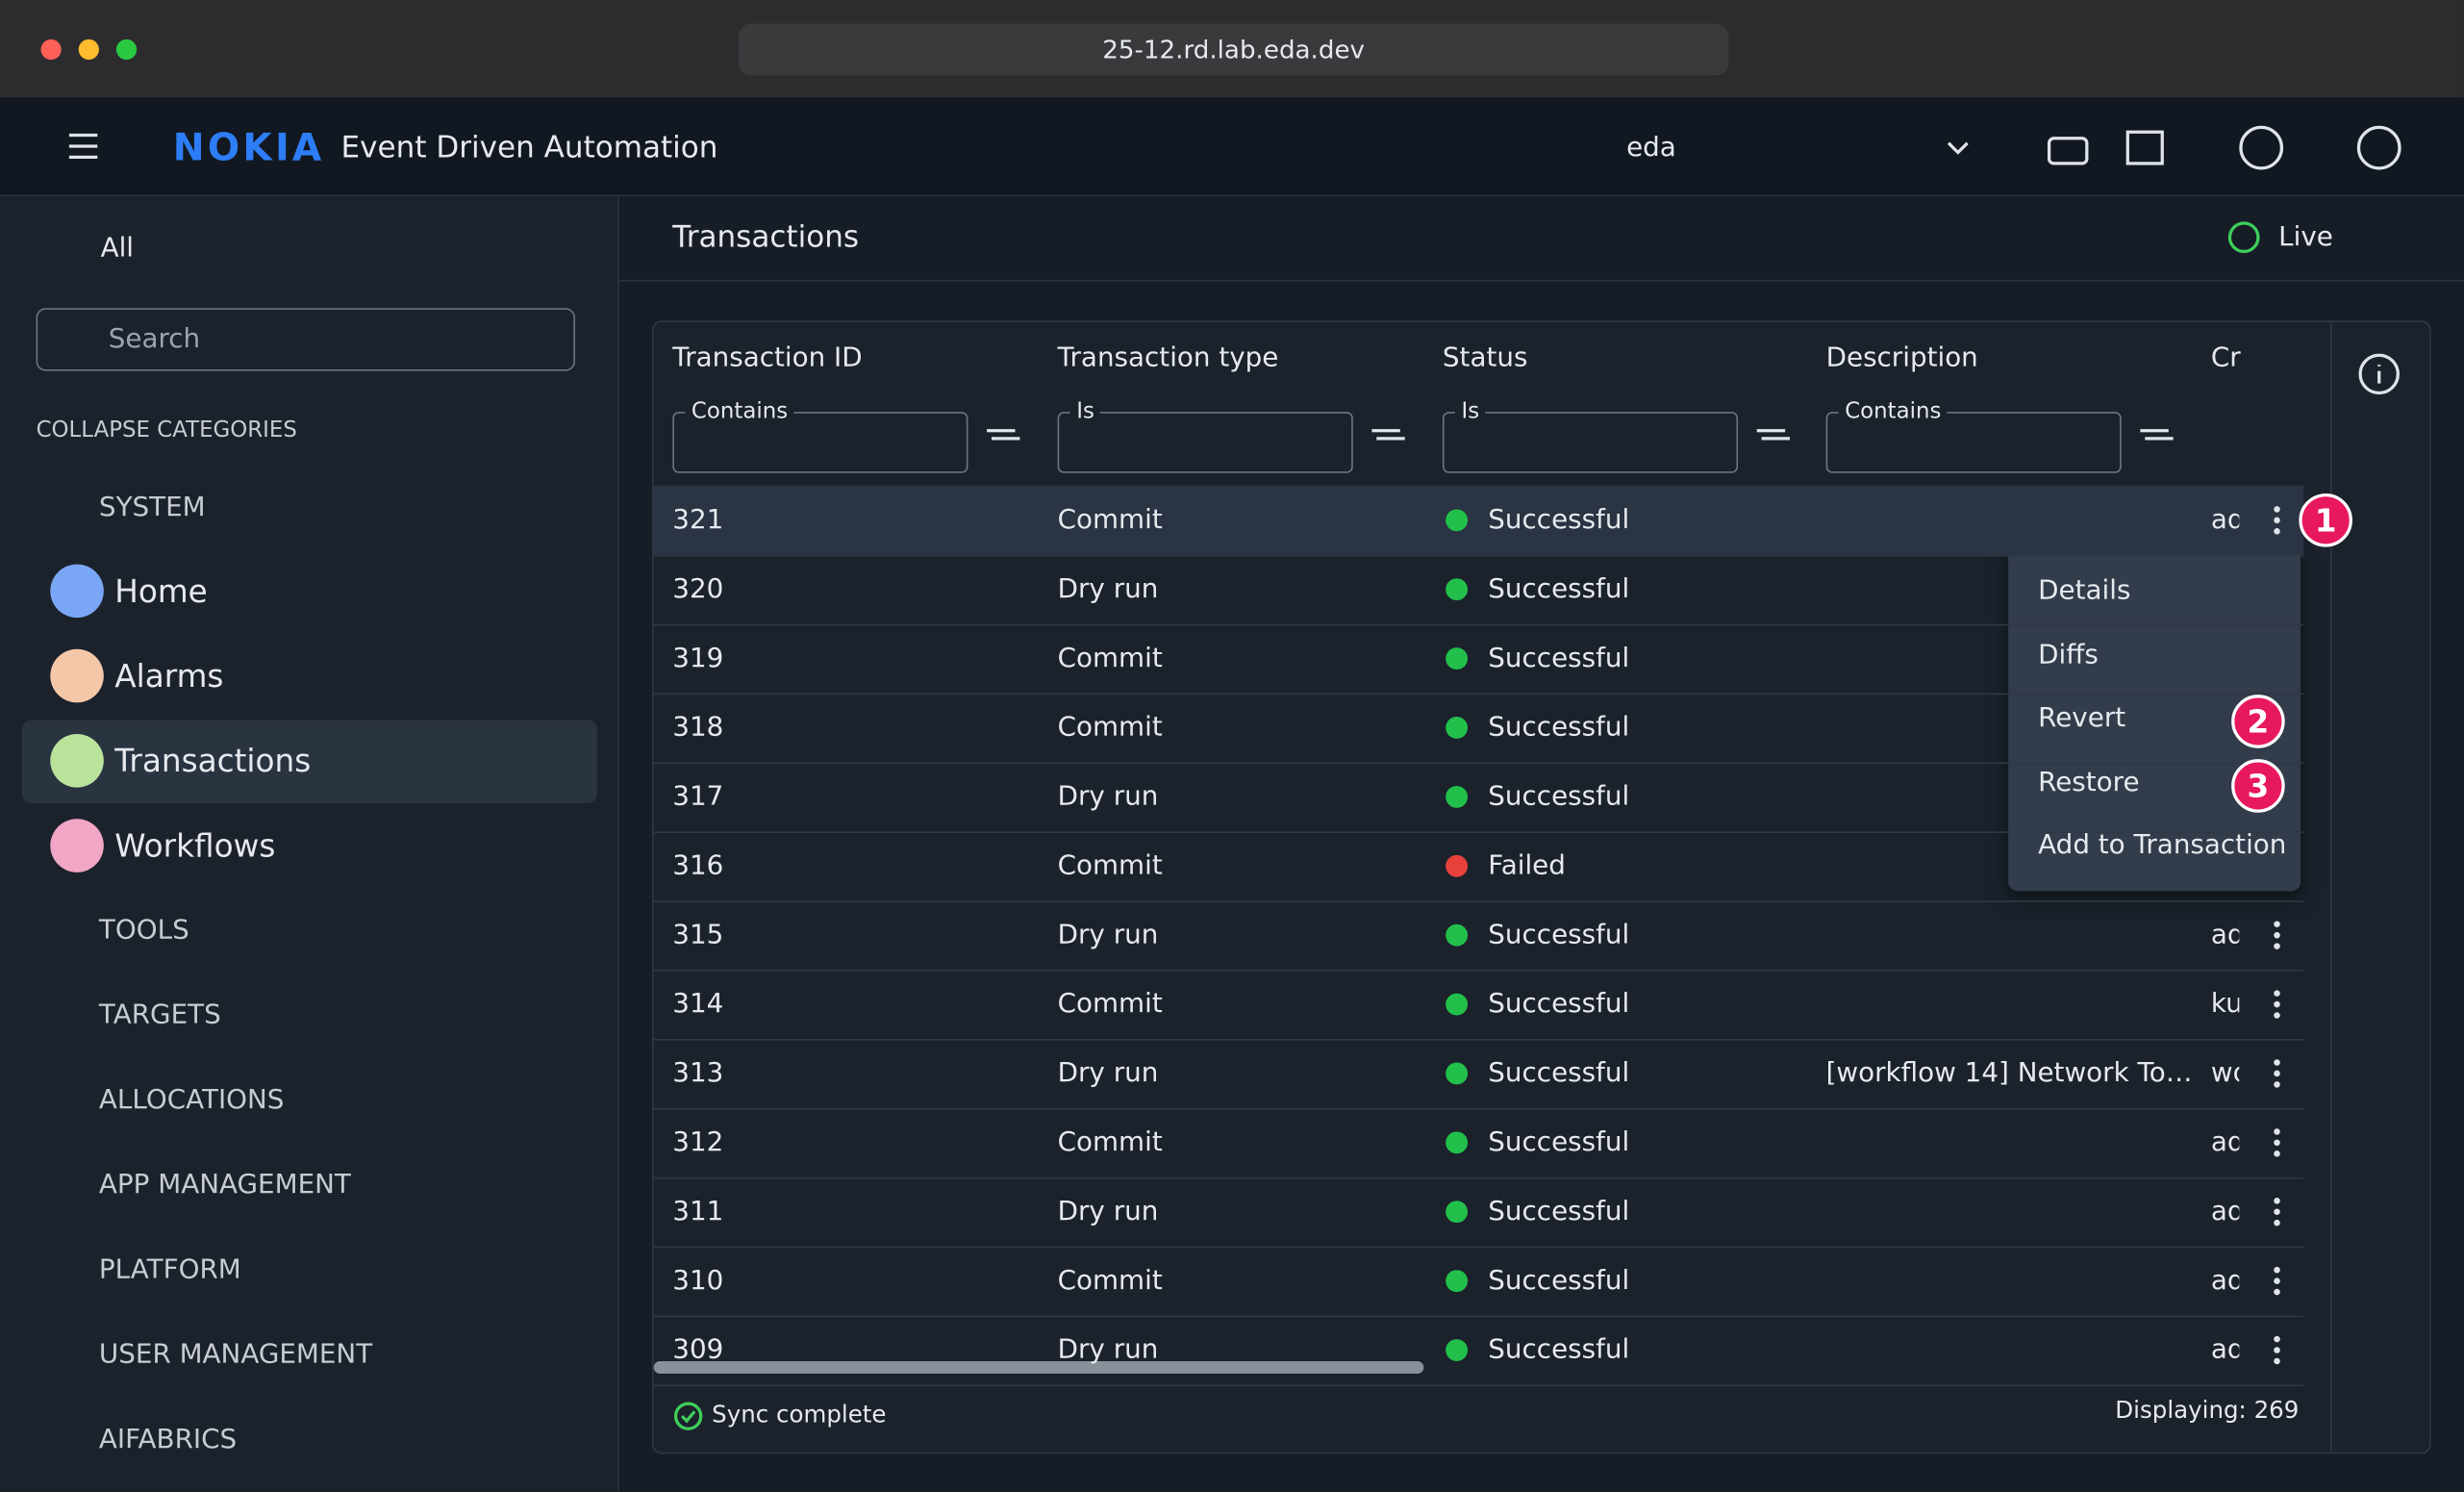  Describe the element at coordinates (739, 412) in the screenshot. I see `filter-label: Contains` at that location.